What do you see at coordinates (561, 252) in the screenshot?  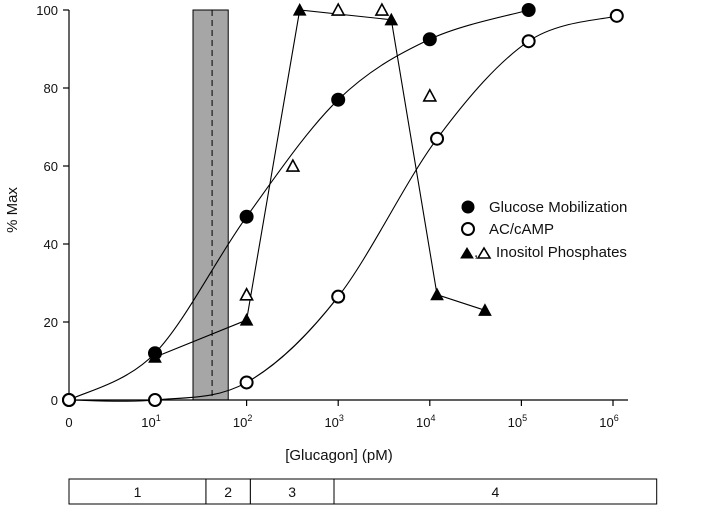 I see `legend-label-inositol-phosphates: Inositol Phosphates` at bounding box center [561, 252].